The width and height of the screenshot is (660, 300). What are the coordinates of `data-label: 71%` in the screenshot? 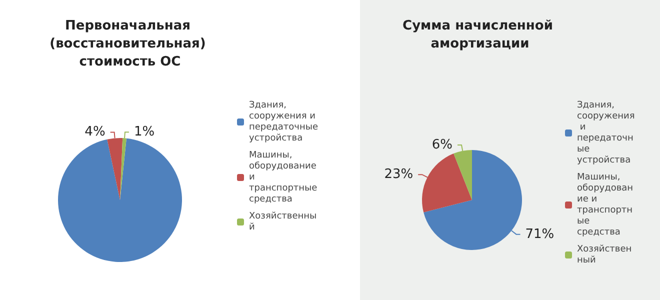 It's located at (539, 234).